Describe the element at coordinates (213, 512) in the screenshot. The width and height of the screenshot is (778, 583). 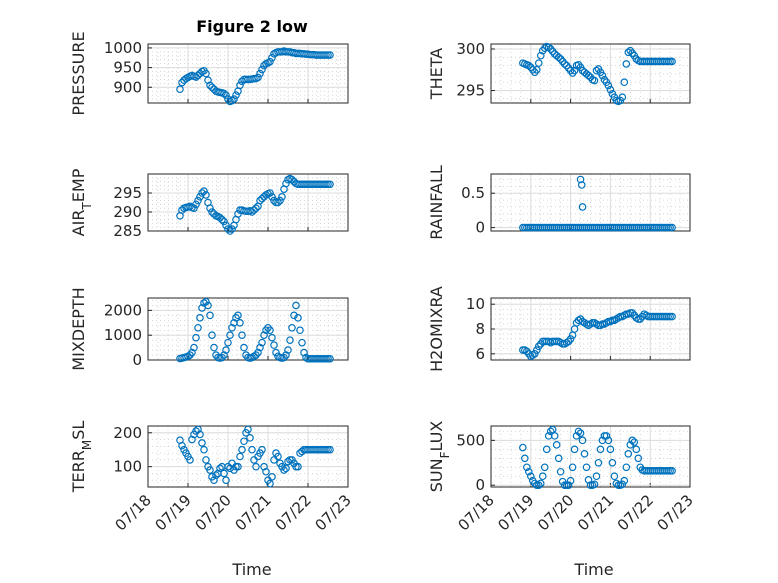
I see `x-tick-label: 07/20` at that location.